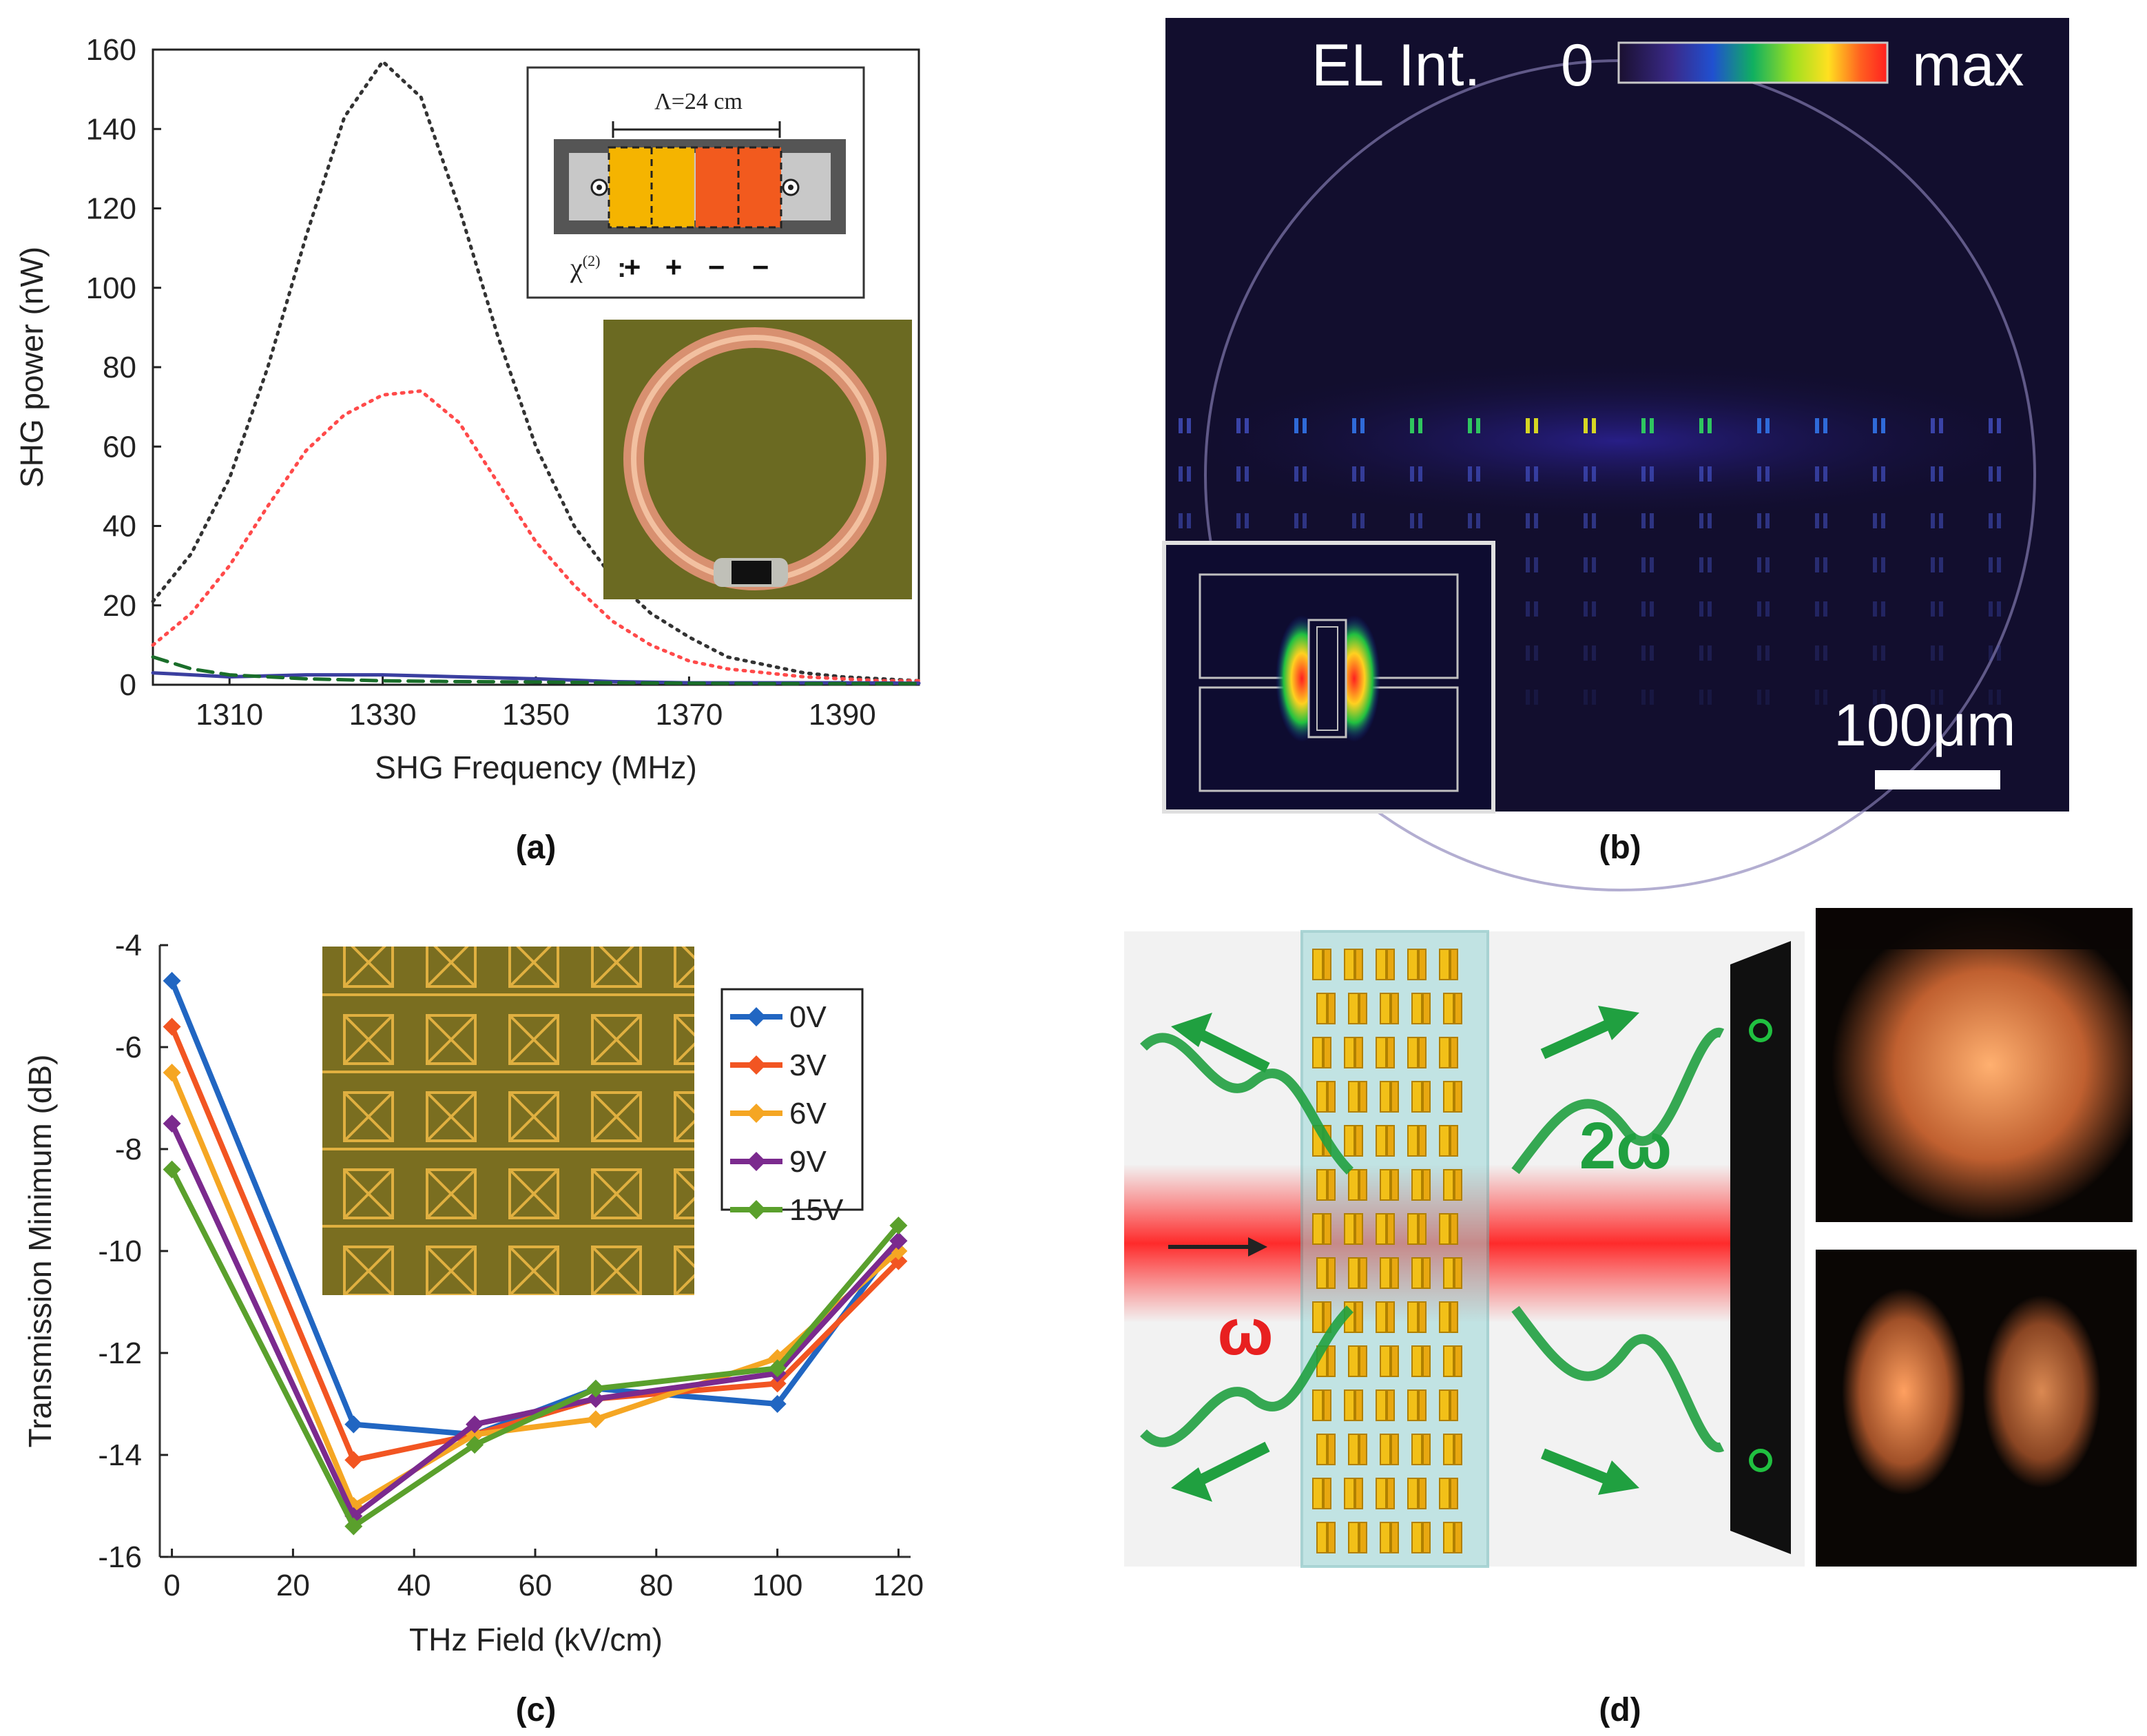 The image size is (2147, 1736). I want to click on series-line-15V, so click(535, 1348).